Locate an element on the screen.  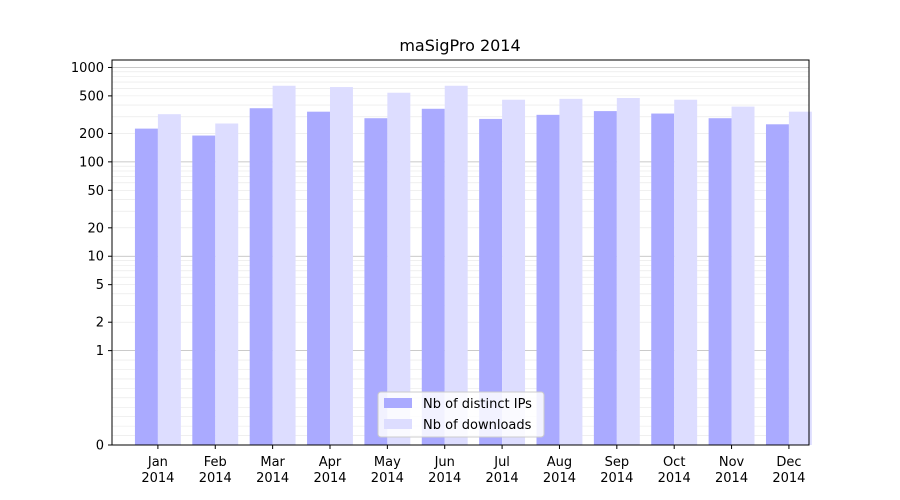
legend-label-downloads: Nb of downloads is located at coordinates (477, 425).